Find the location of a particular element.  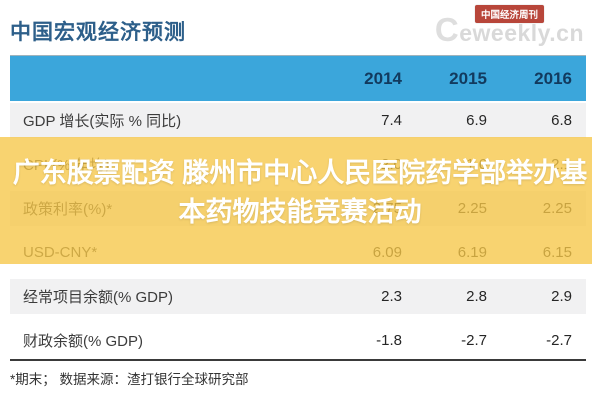

page-title: 中国宏观经济预测 is located at coordinates (98, 32).